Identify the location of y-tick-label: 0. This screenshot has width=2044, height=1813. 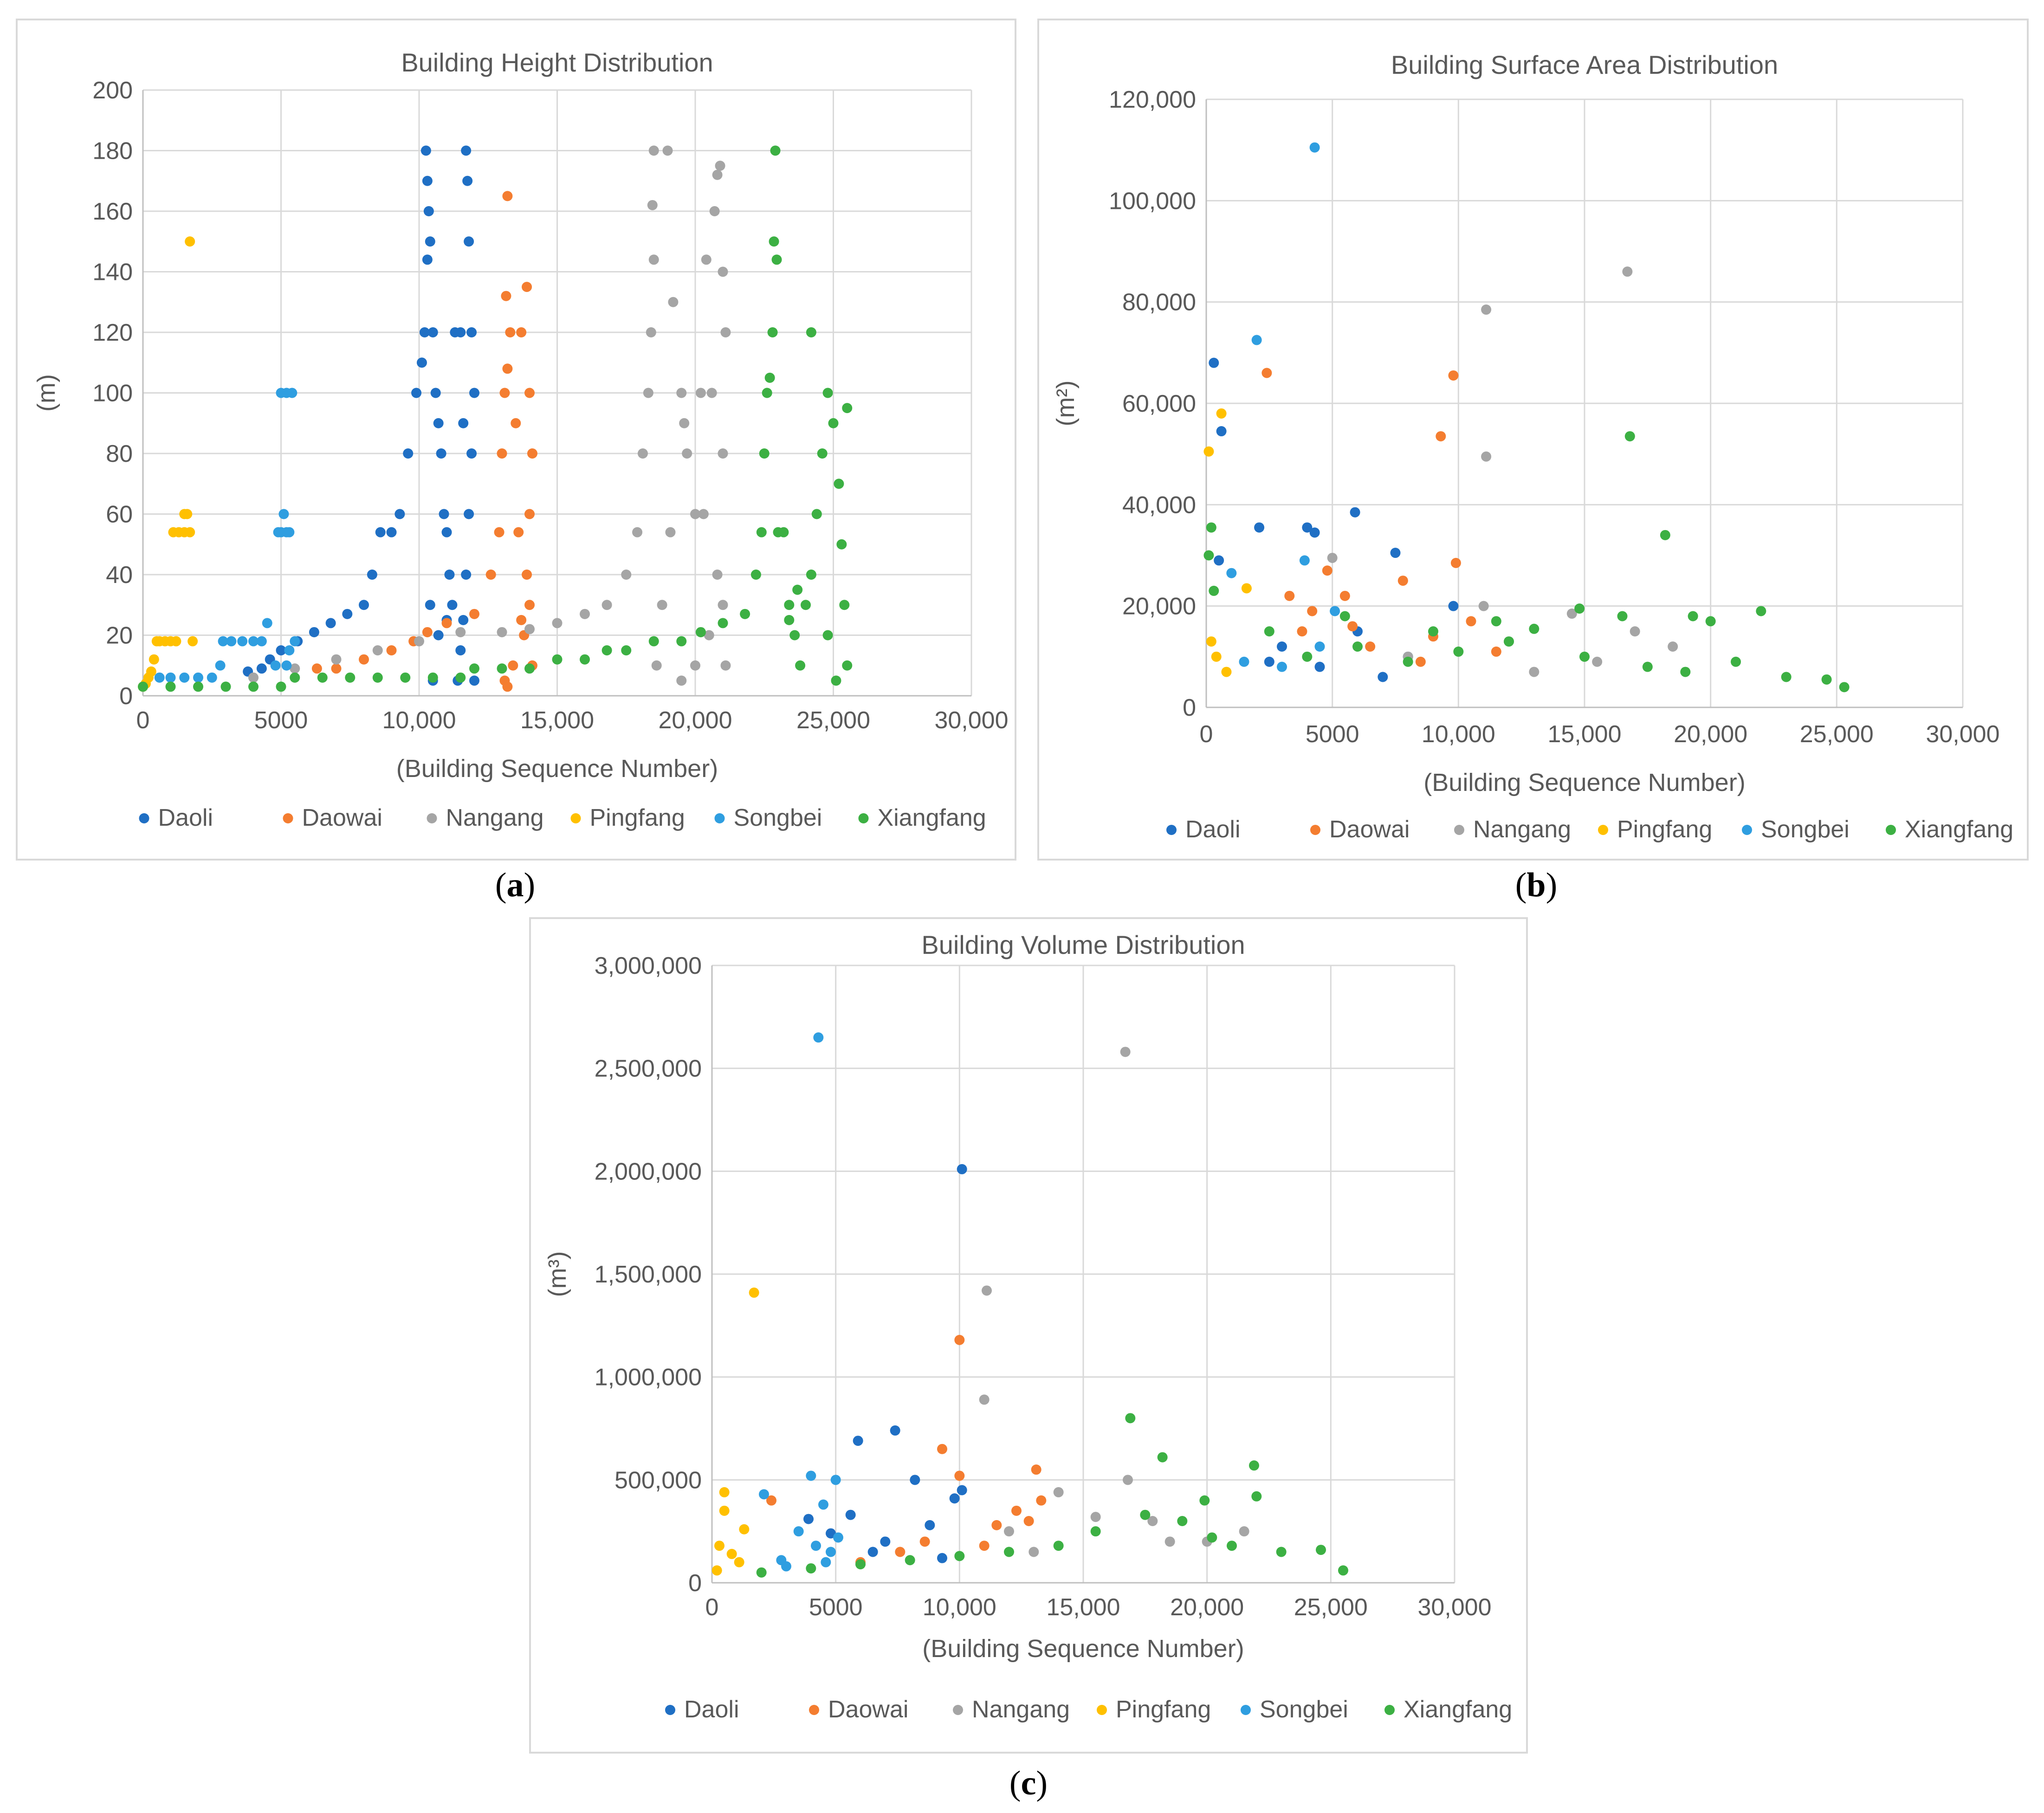
(126, 697).